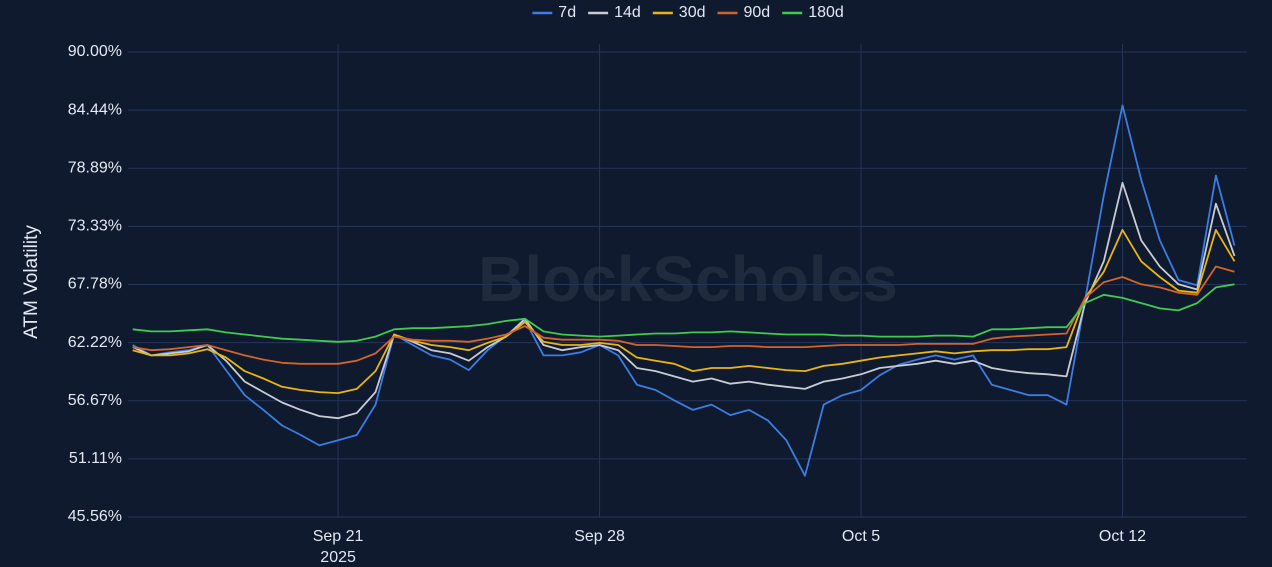  Describe the element at coordinates (861, 536) in the screenshot. I see `x-tick-label: Oct 5` at that location.